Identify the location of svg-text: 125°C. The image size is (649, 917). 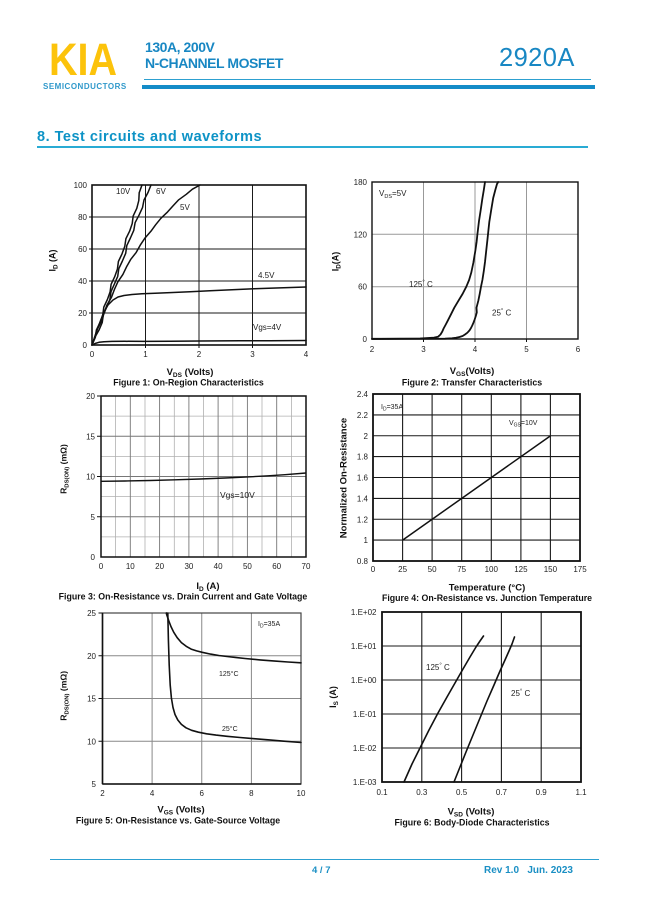
(229, 674).